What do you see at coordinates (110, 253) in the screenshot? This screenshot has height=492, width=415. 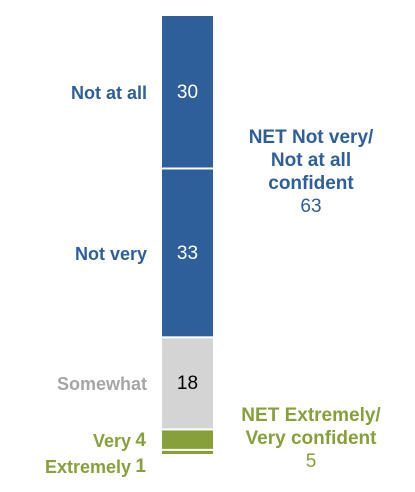 I see `category-label-not-very: Not very` at bounding box center [110, 253].